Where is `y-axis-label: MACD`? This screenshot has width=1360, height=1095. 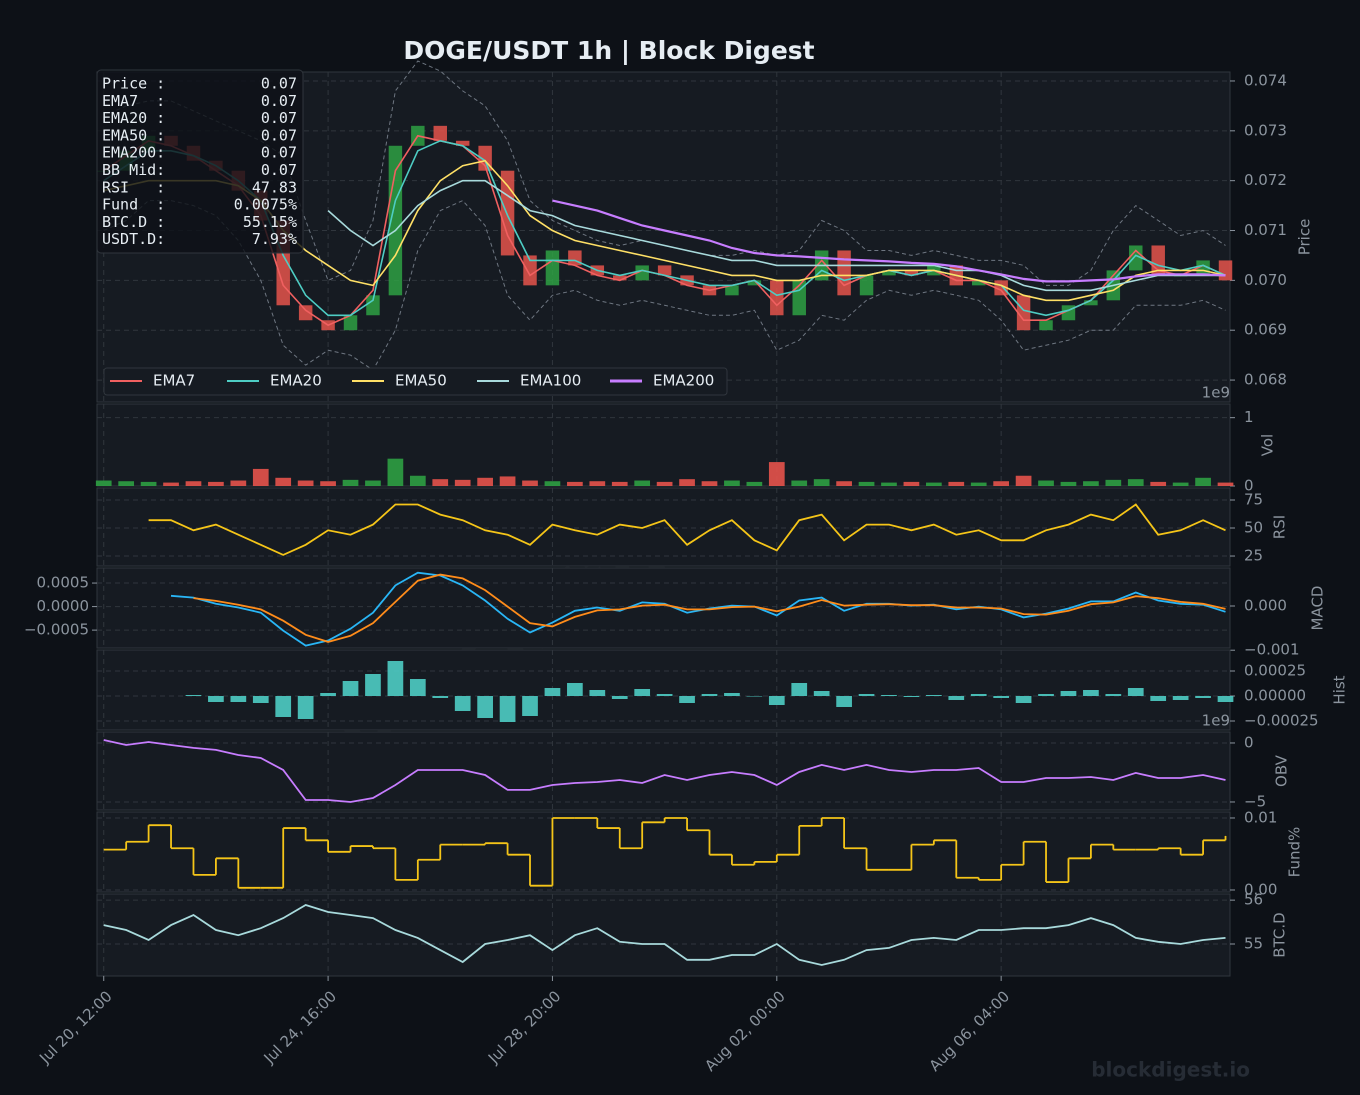 y-axis-label: MACD is located at coordinates (1318, 608).